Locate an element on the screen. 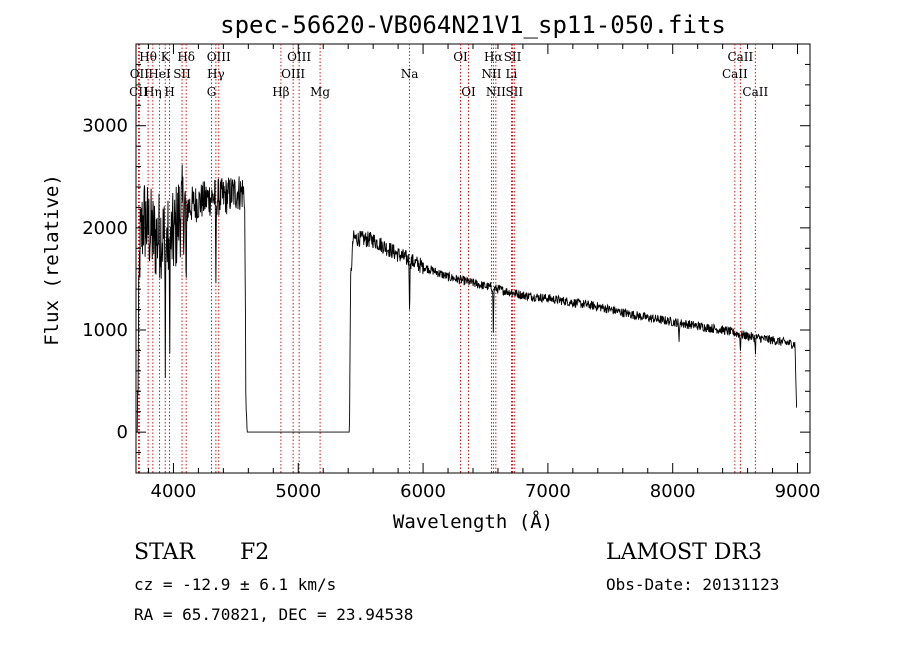  x-tick-label: 4000 is located at coordinates (174, 491).